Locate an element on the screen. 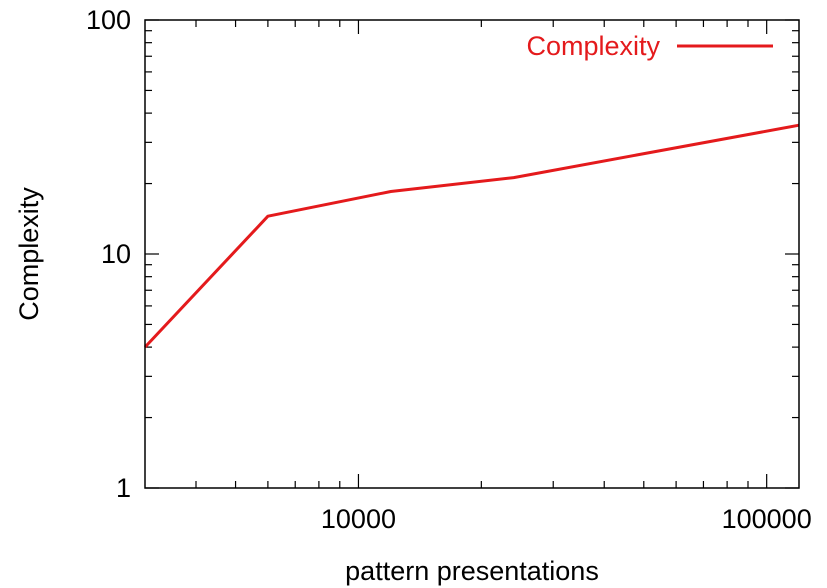  y-tick-labels: 1 10 100 is located at coordinates (108, 254).